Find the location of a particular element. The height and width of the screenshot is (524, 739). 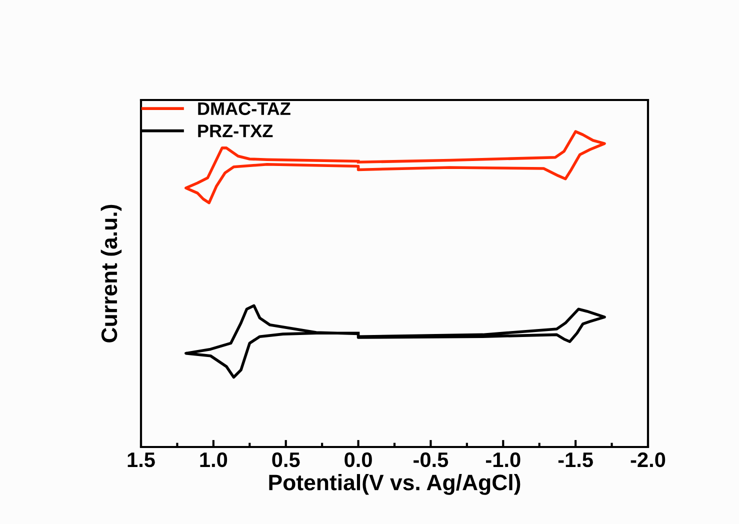

x-tick-label: -1.0 is located at coordinates (503, 460).